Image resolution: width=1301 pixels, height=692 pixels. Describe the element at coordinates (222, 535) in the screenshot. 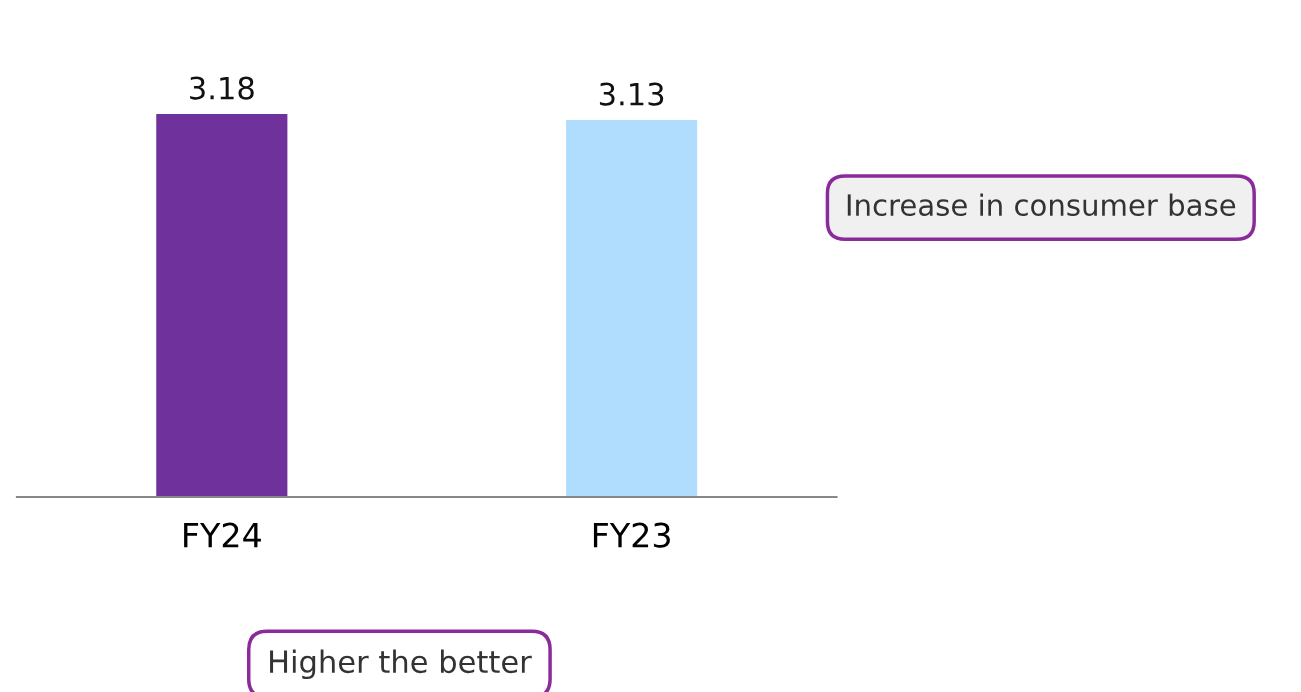

I see `x-tick-label: FY24` at that location.